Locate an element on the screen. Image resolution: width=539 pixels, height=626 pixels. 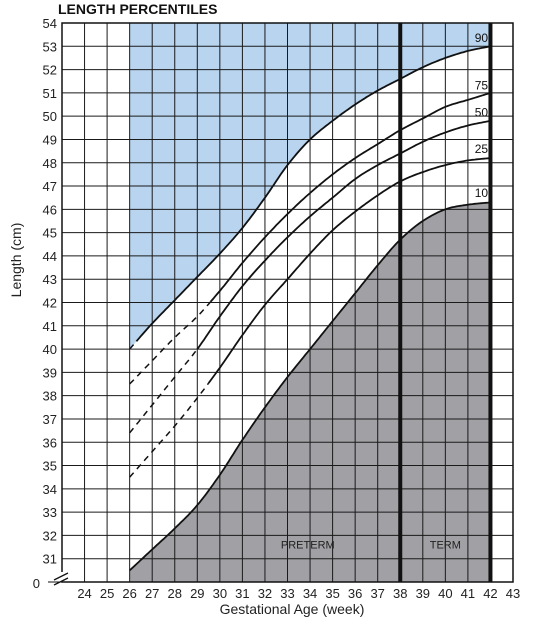
y-tick-label: 33 is located at coordinates (50, 512).